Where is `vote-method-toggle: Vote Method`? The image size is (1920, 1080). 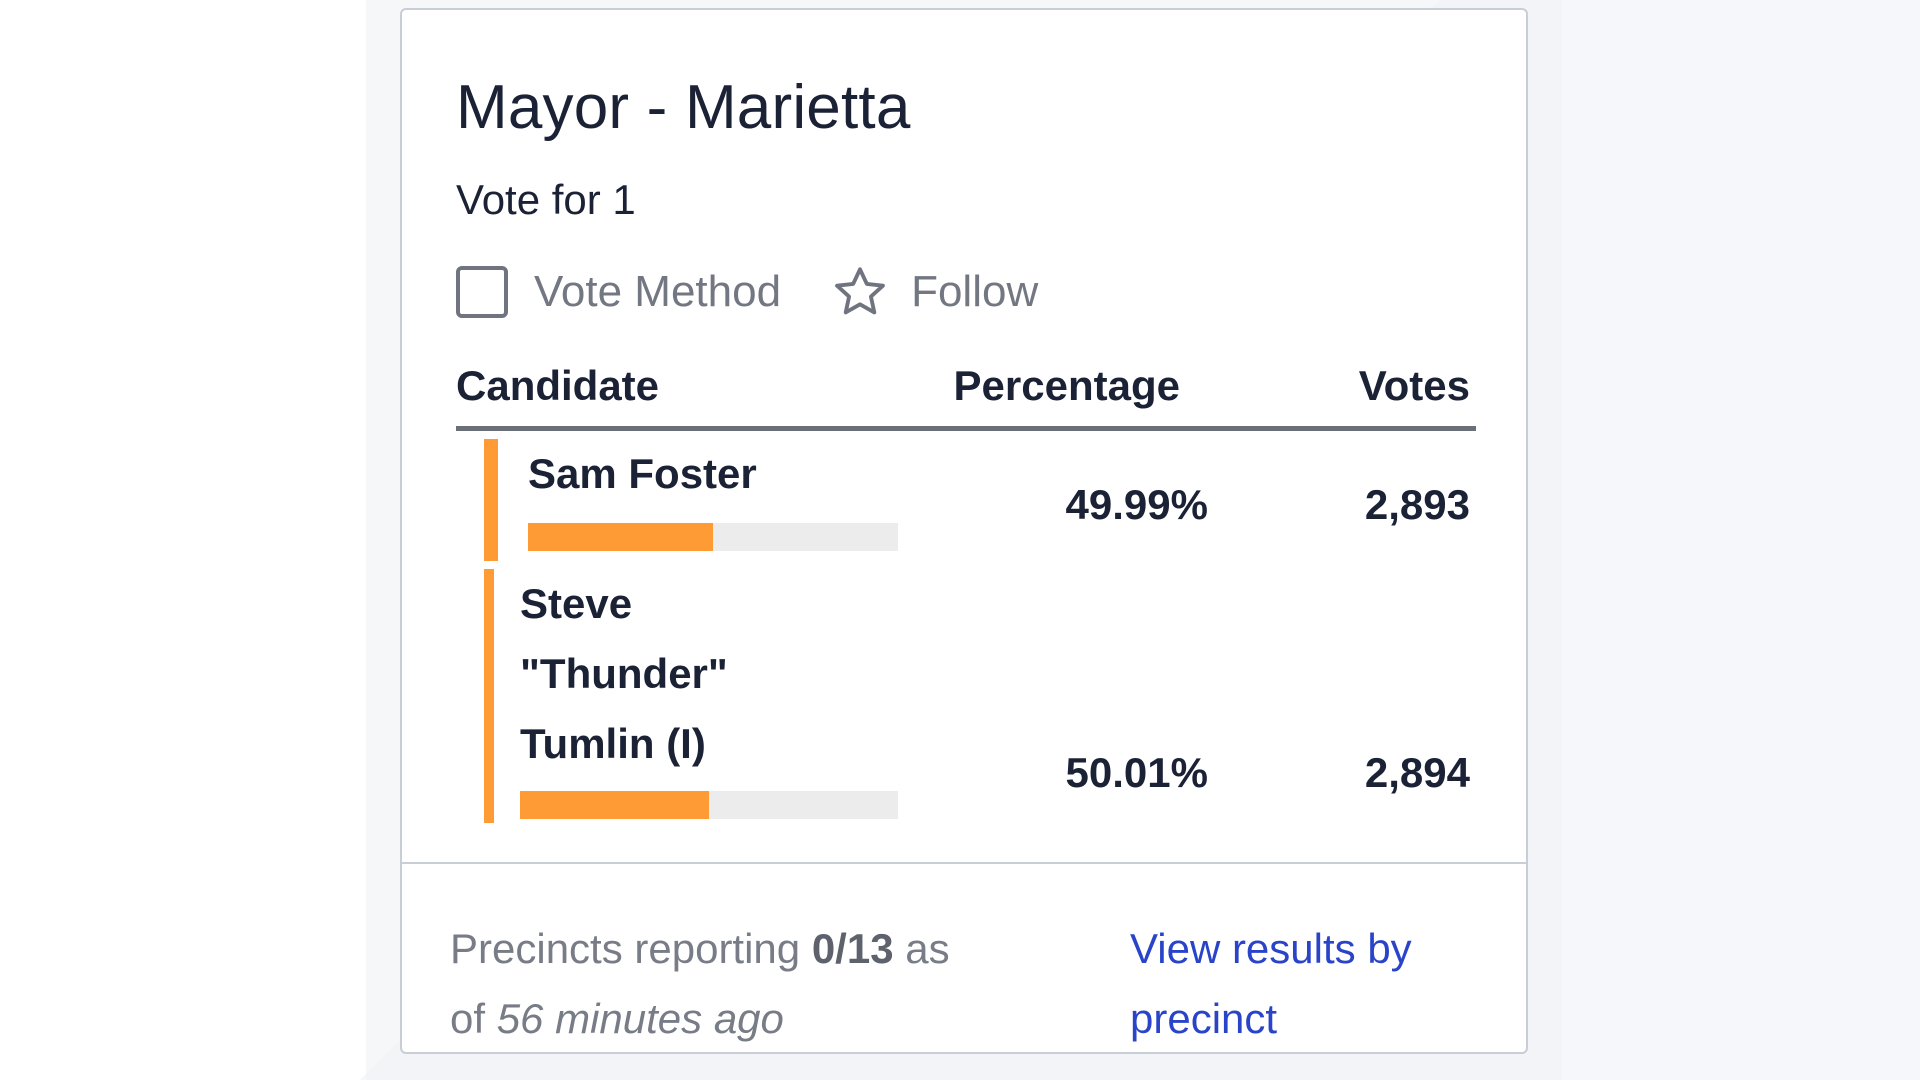 vote-method-toggle: Vote Method is located at coordinates (618, 292).